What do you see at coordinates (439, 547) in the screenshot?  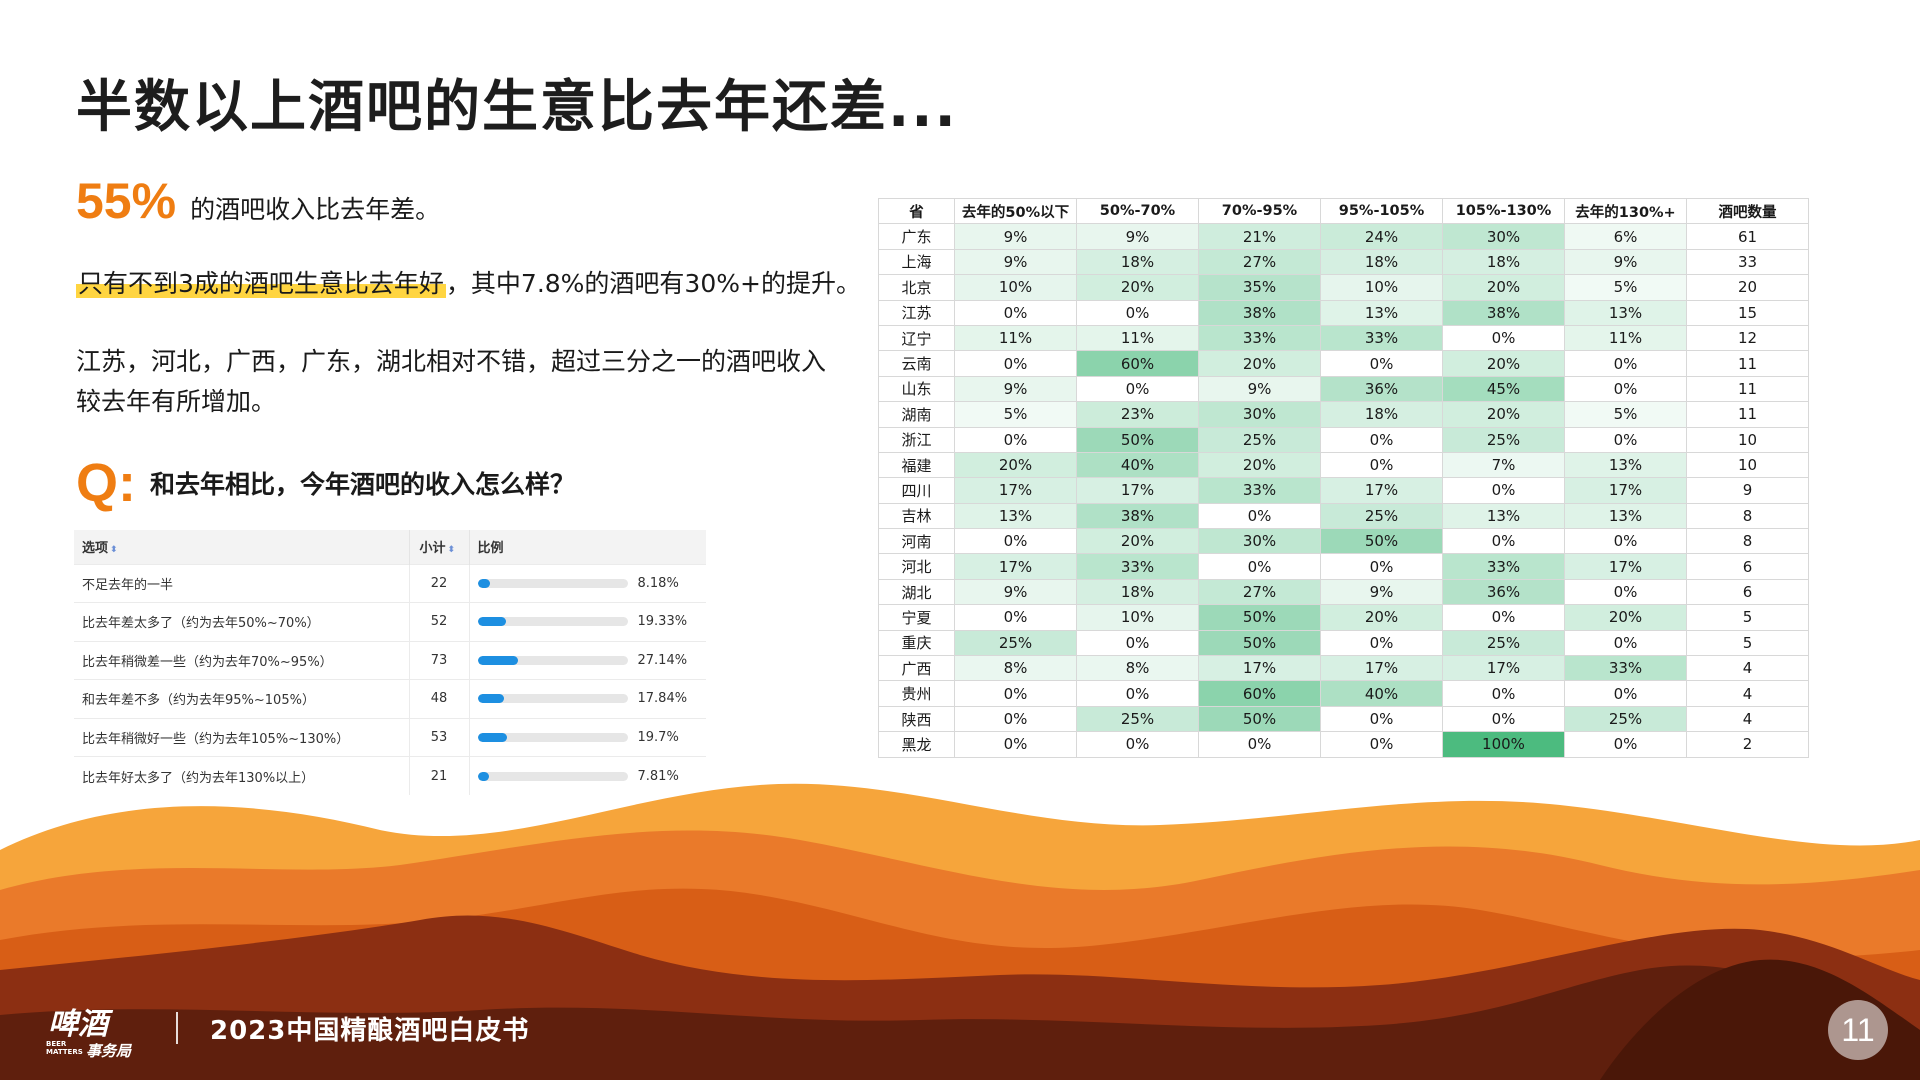 I see `column-header-count: 小计 ⬍` at bounding box center [439, 547].